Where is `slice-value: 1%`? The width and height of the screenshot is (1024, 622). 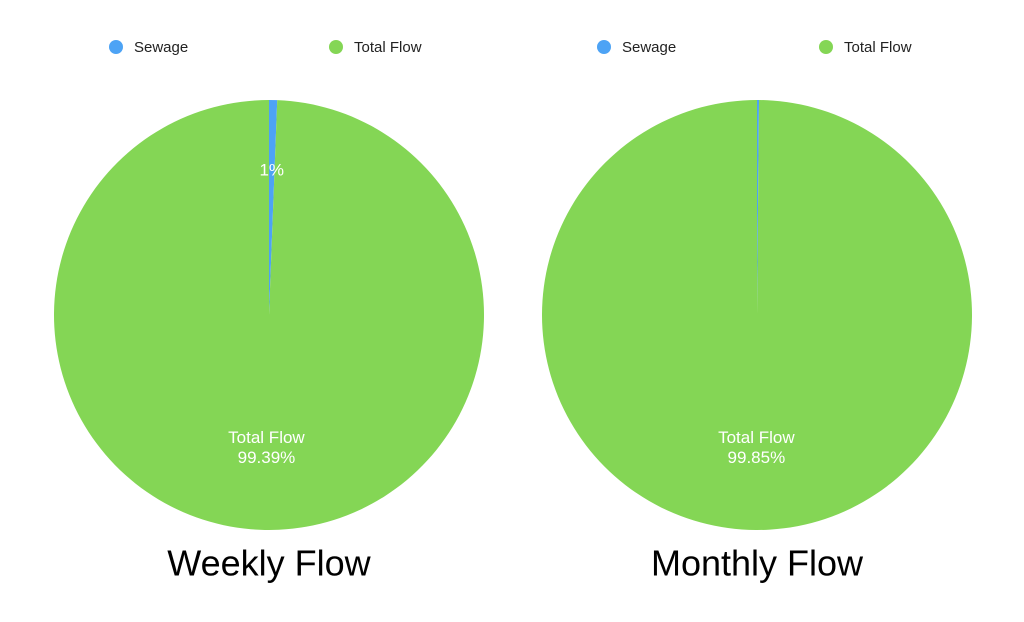 slice-value: 1% is located at coordinates (271, 169).